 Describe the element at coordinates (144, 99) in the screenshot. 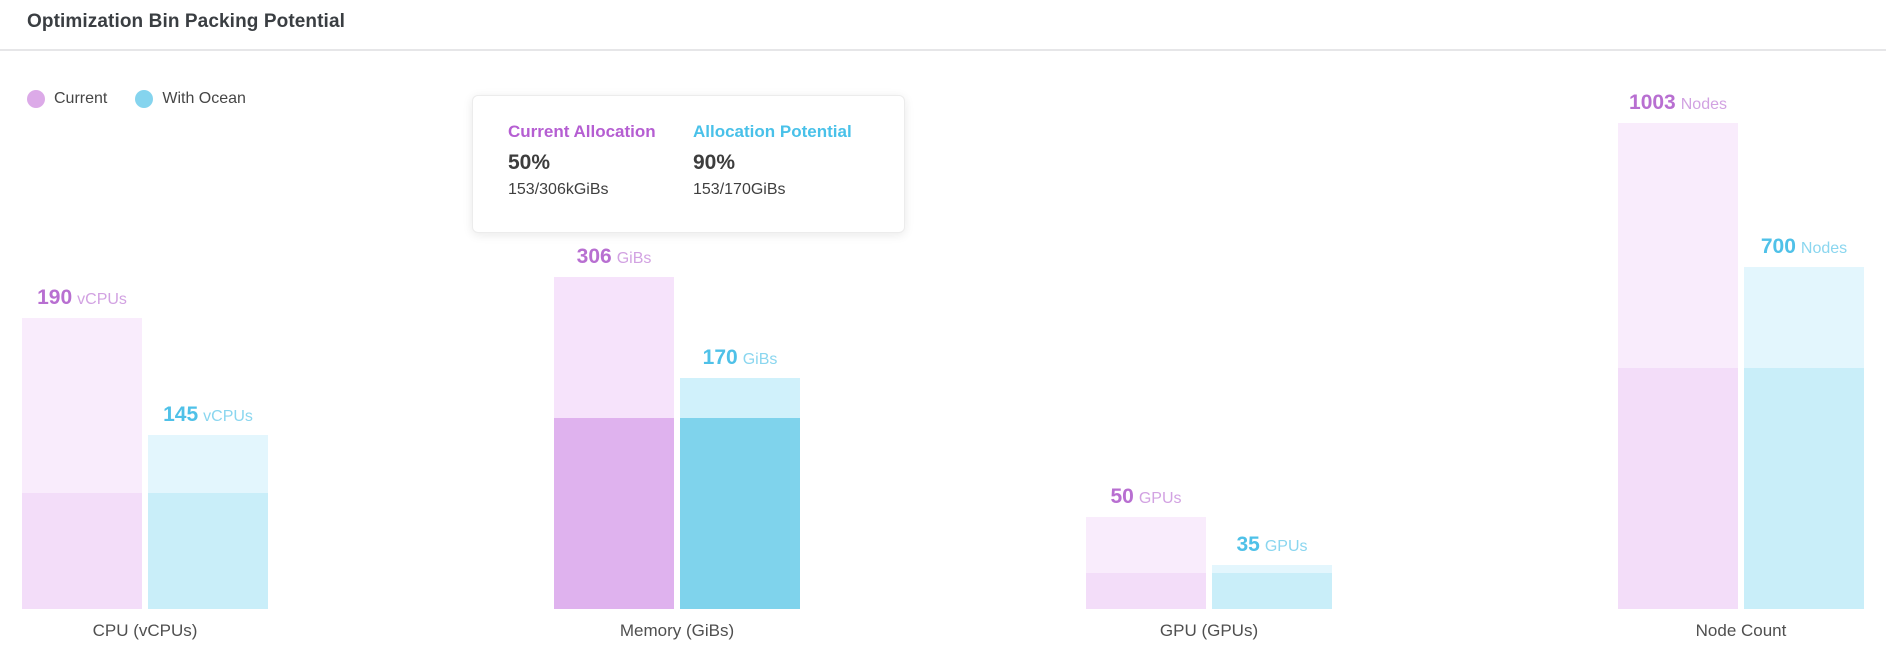

I see `legend-dot-with-ocean-icon` at that location.